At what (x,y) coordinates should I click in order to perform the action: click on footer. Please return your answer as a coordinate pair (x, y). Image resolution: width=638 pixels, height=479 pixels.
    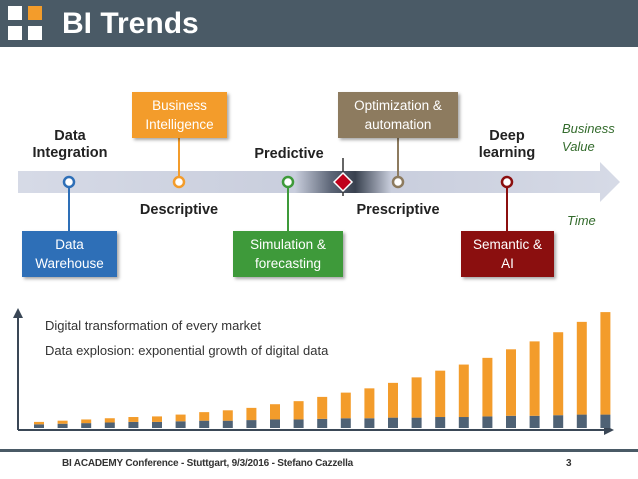
    Looking at the image, I should click on (319, 464).